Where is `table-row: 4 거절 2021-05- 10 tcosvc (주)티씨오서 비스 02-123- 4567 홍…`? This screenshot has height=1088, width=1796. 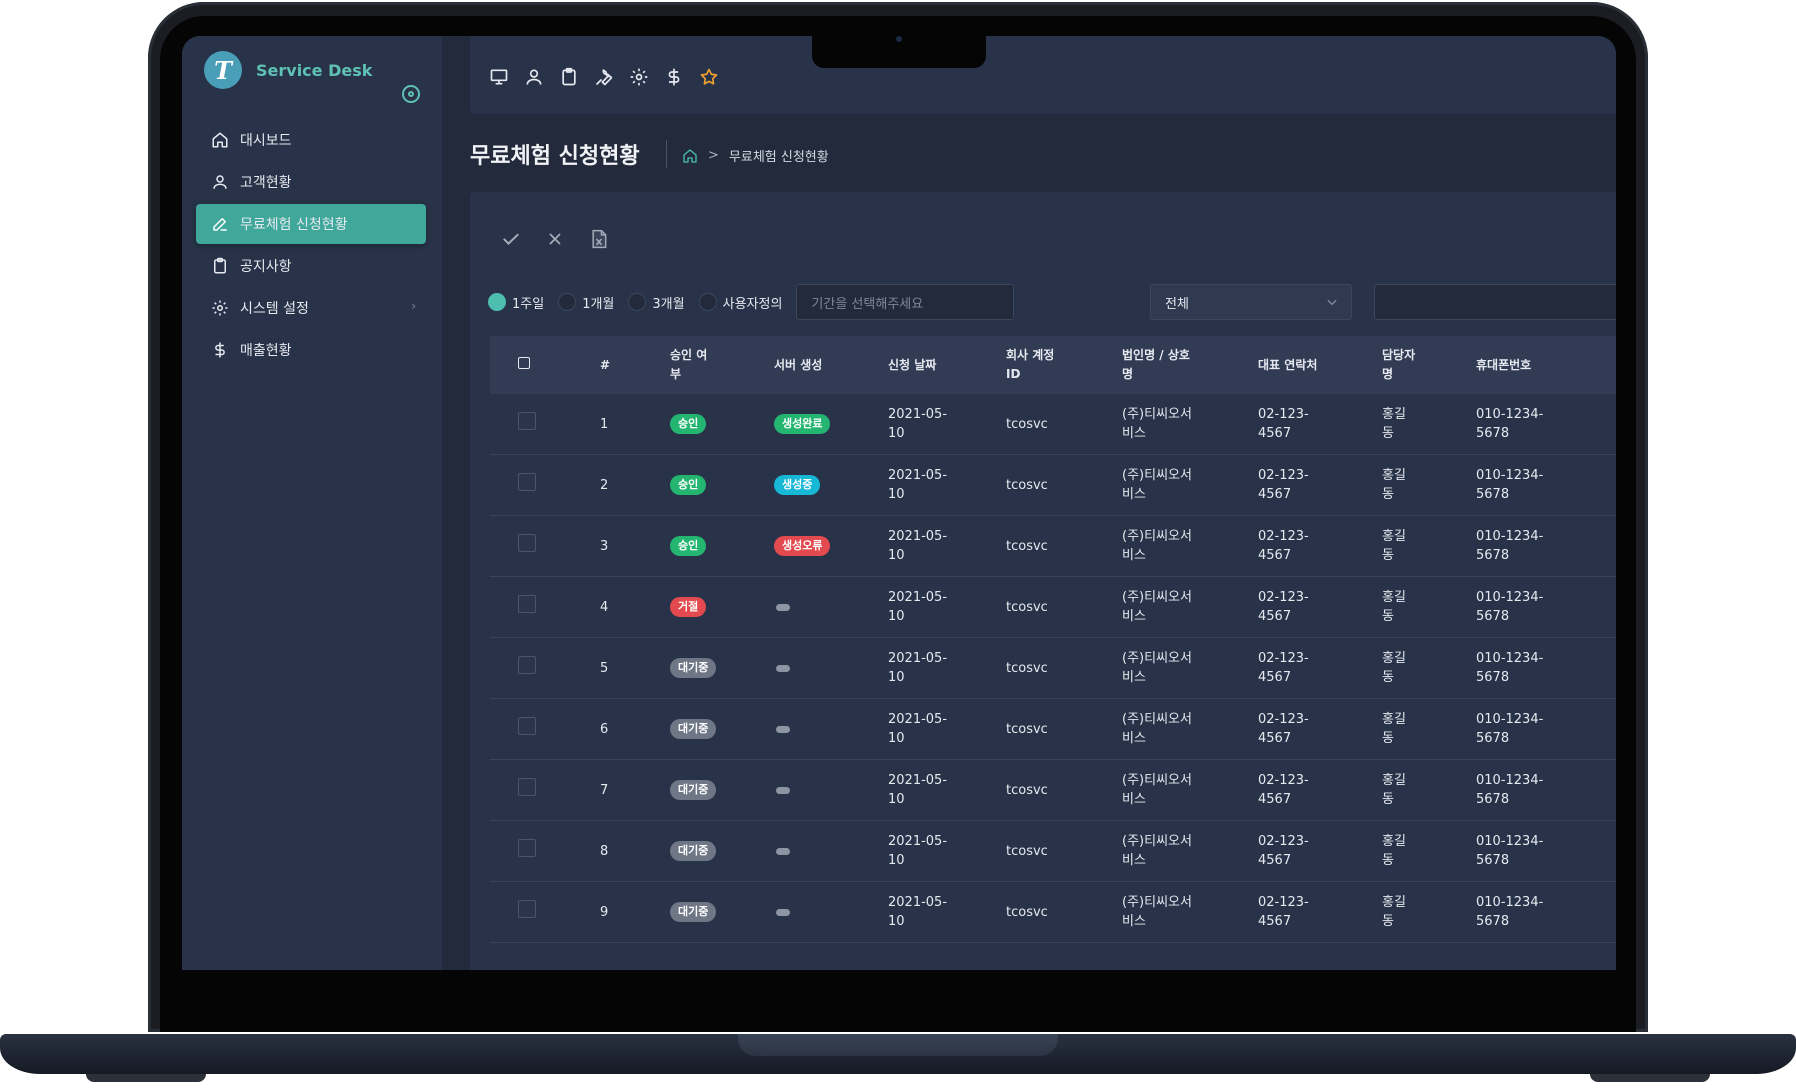 table-row: 4 거절 2021-05- 10 tcosvc (주)티씨오서 비스 02-123- 4567 홍… is located at coordinates (1053, 607).